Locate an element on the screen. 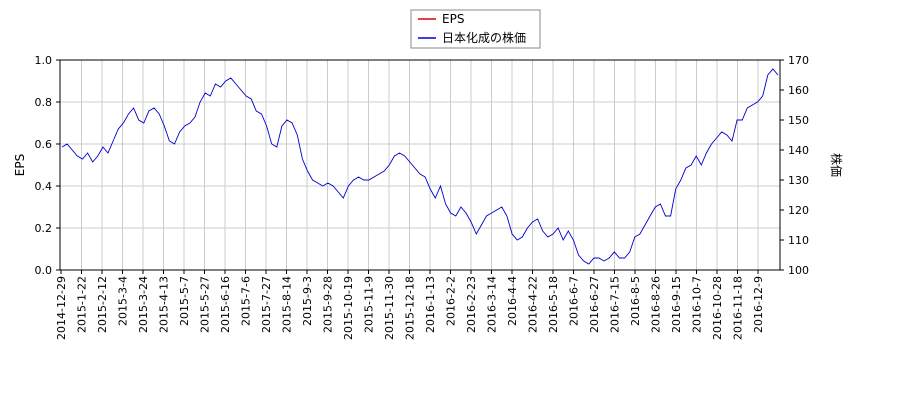  x-tick-label: 2016-9-15 is located at coordinates (676, 304).